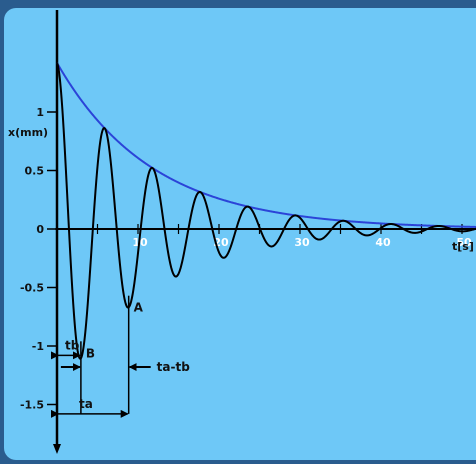 This screenshot has height=464, width=476. I want to click on y-axis-arrow, so click(57, 449).